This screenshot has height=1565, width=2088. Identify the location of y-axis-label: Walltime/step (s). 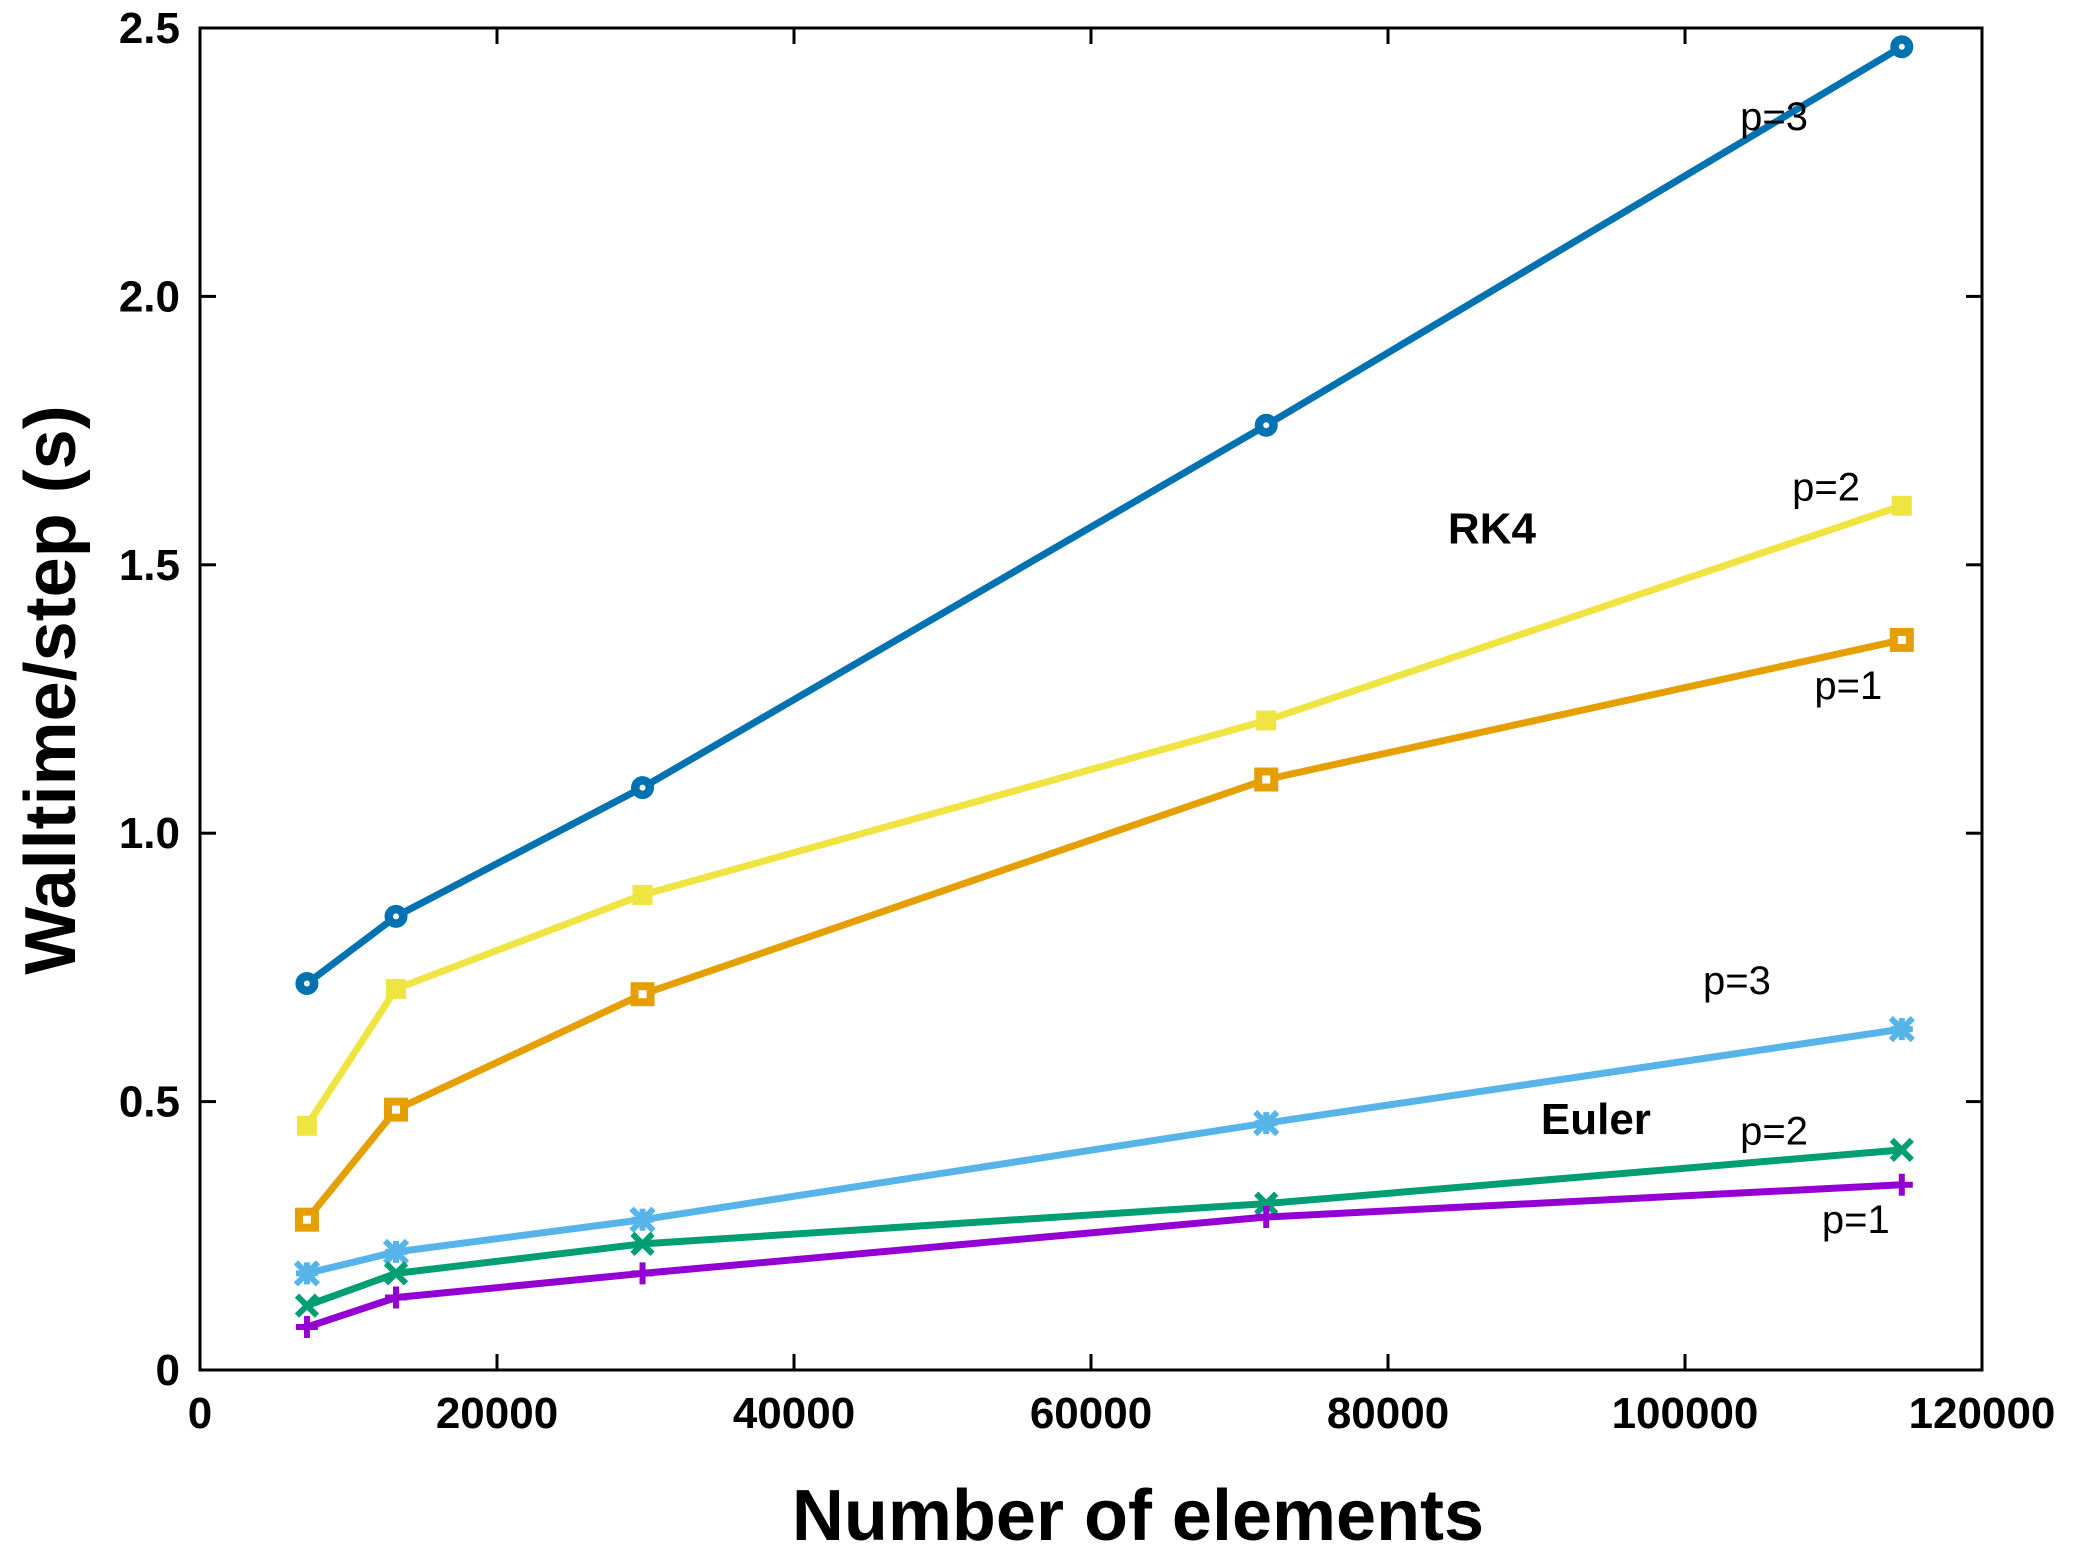
(51, 689).